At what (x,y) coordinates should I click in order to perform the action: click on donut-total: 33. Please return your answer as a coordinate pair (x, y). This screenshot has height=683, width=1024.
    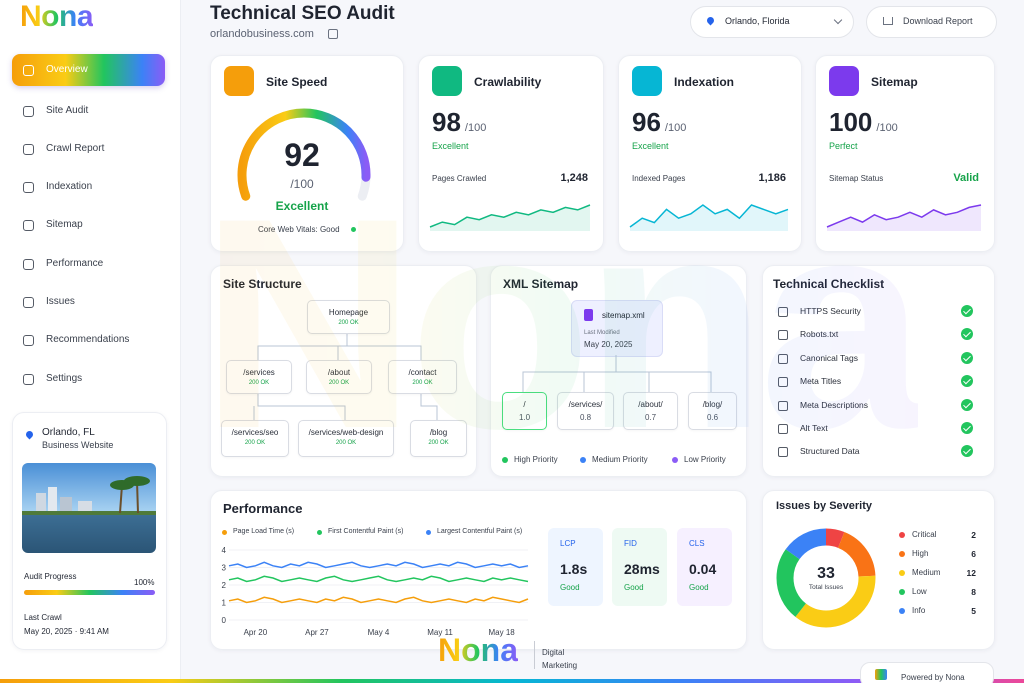
    Looking at the image, I should click on (826, 573).